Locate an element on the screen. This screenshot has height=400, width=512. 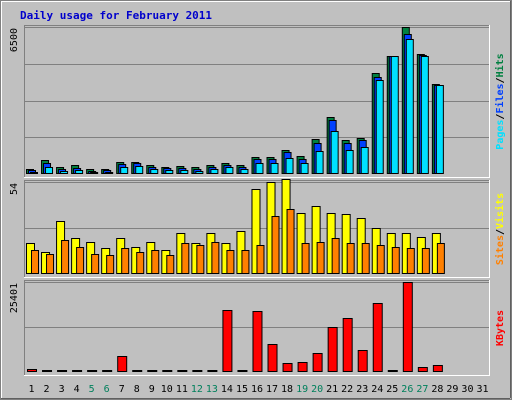
legend-visits: Sites/Visits is located at coordinates (500, 229).